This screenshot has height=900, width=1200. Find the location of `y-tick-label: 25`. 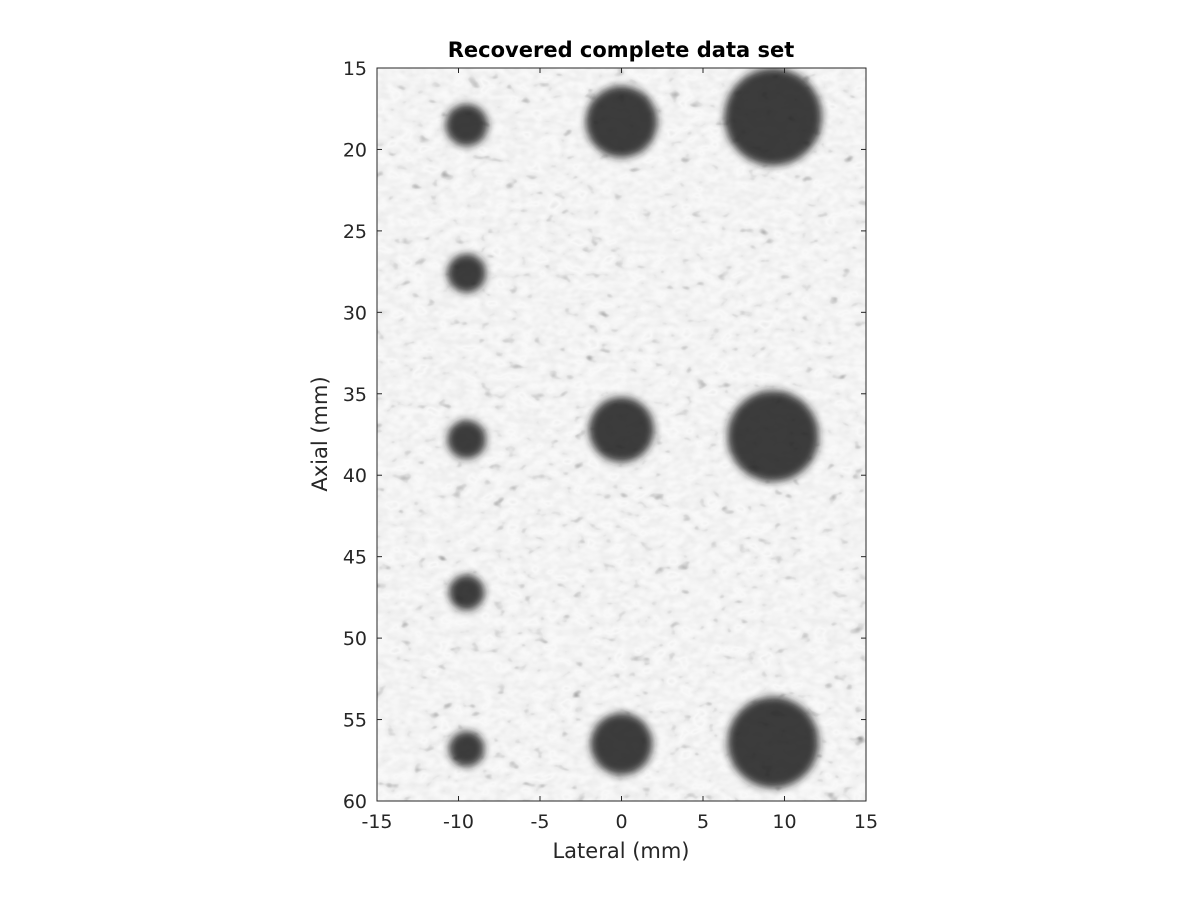

y-tick-label: 25 is located at coordinates (355, 232).